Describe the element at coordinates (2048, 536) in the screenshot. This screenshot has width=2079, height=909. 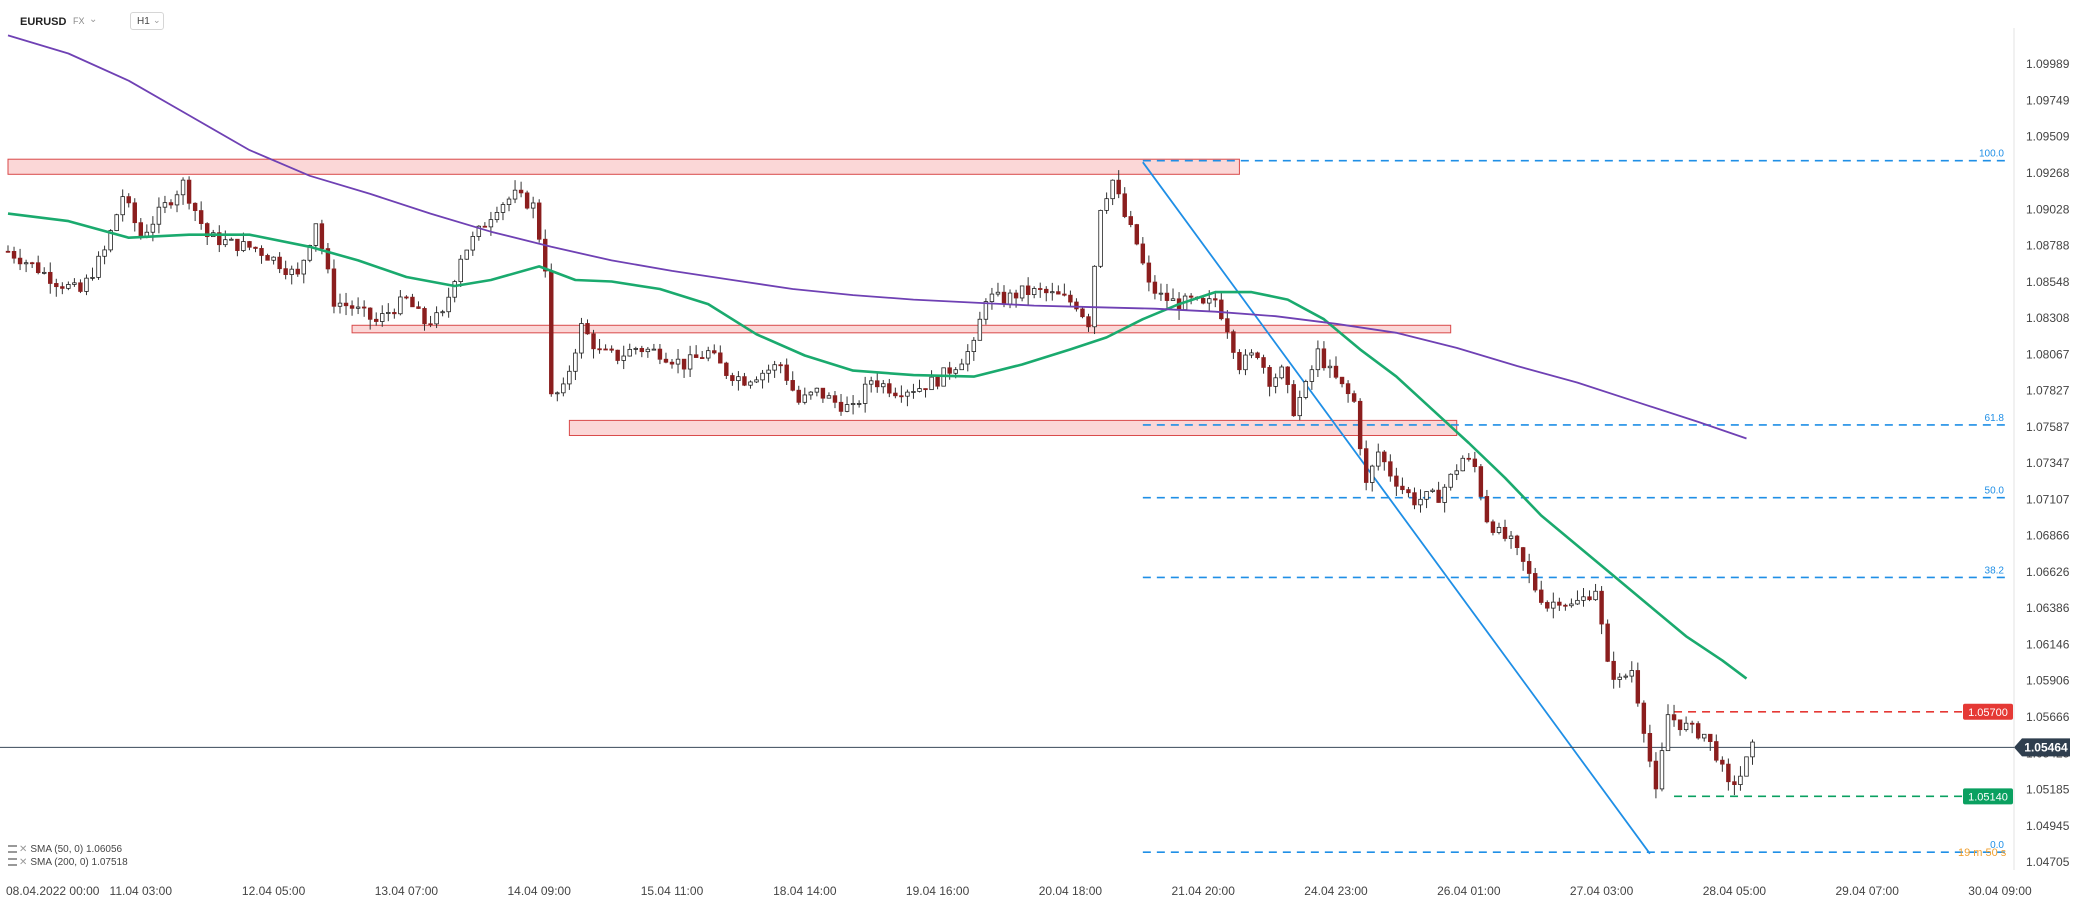
I see `price-tick-label: 1.06866` at that location.